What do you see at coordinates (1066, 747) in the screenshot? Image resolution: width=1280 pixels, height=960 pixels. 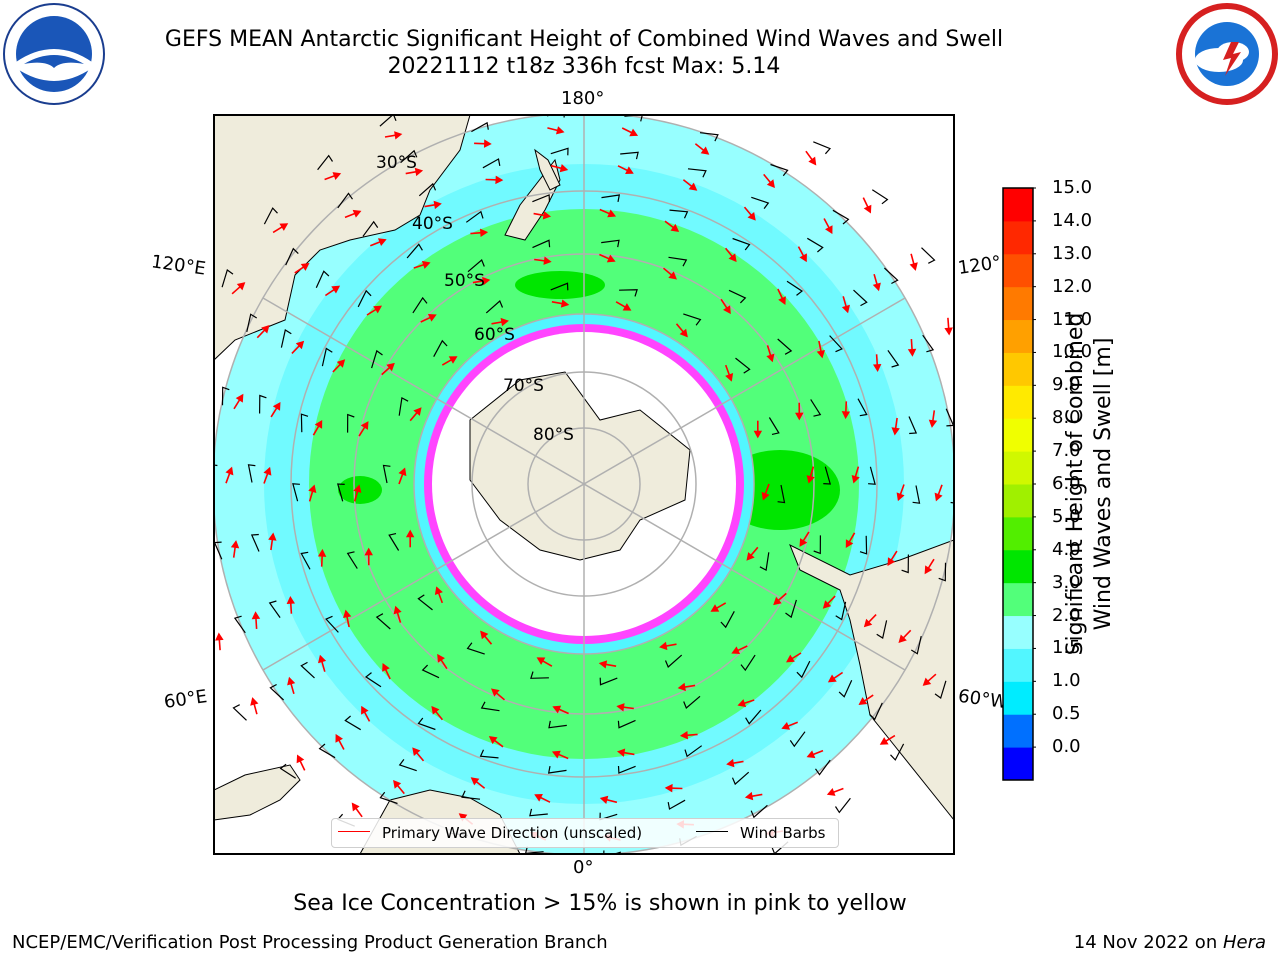 I see `colorbar-tick-label: 0.0` at bounding box center [1066, 747].